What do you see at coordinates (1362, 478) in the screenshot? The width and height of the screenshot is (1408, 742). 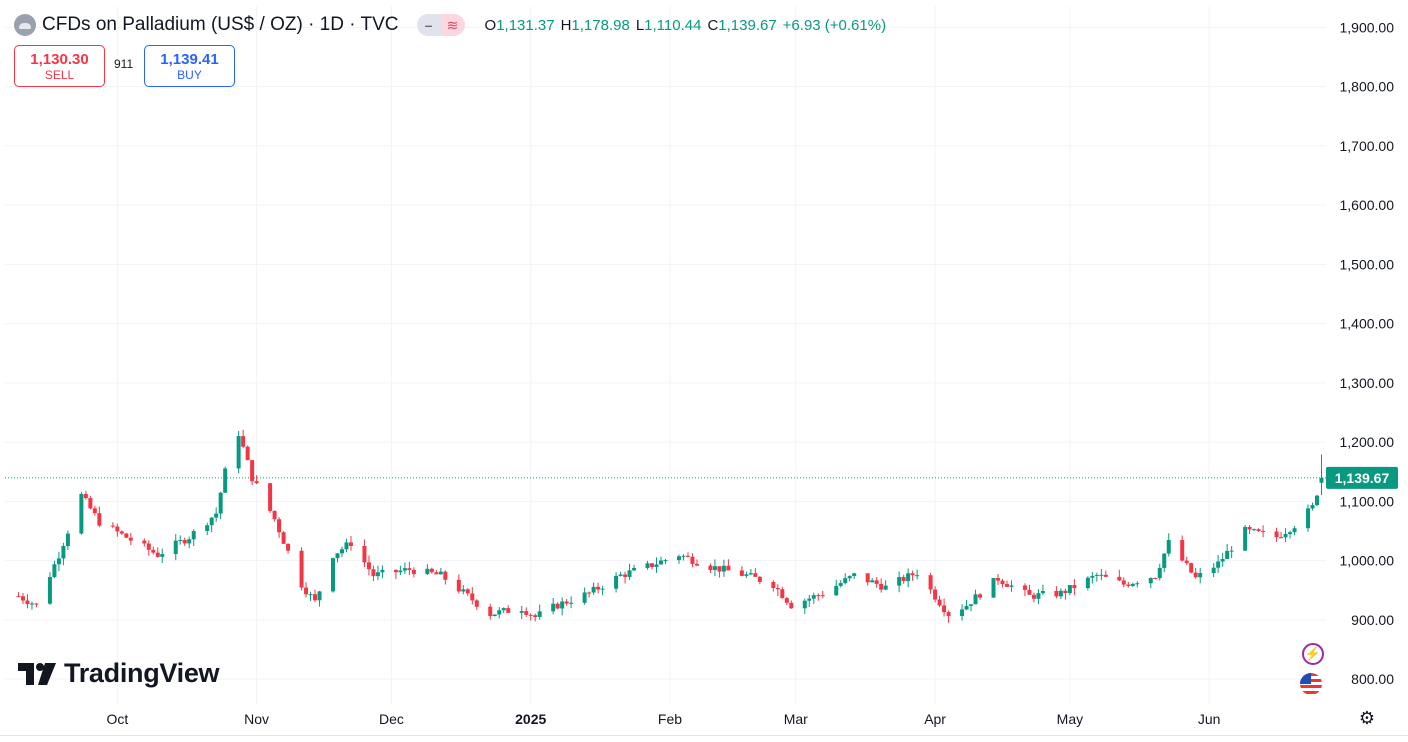 I see `last-price-text: 1,139.67` at bounding box center [1362, 478].